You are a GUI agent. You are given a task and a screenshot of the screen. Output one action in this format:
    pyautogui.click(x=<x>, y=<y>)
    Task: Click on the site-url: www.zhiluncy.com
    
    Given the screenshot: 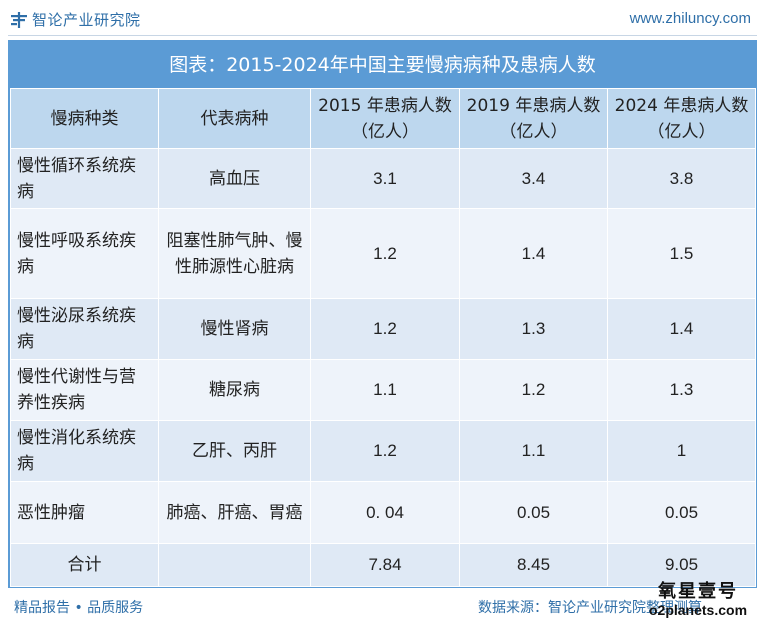 What is the action you would take?
    pyautogui.click(x=690, y=18)
    